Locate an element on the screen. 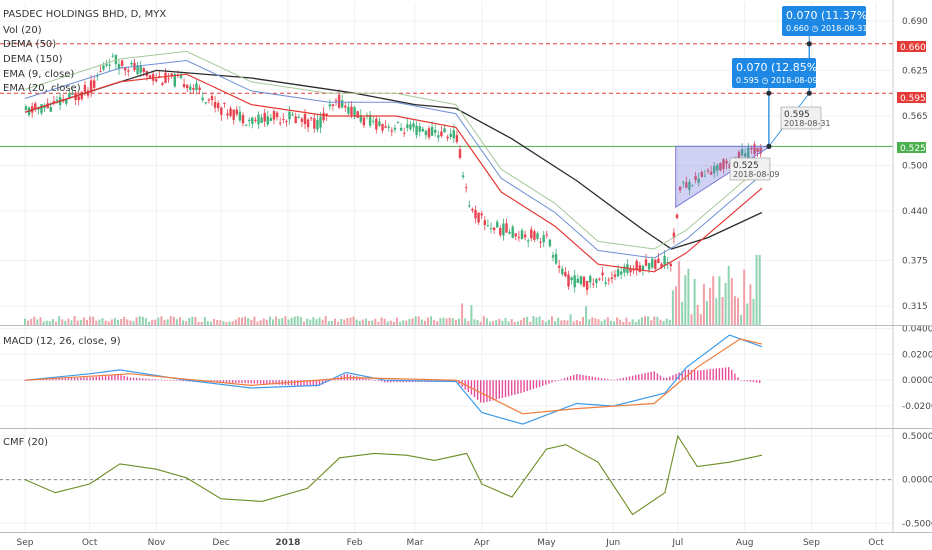 This screenshot has width=932, height=550. annotation-1-main: 0.070 (12.85%) in is located at coordinates (785, 67).